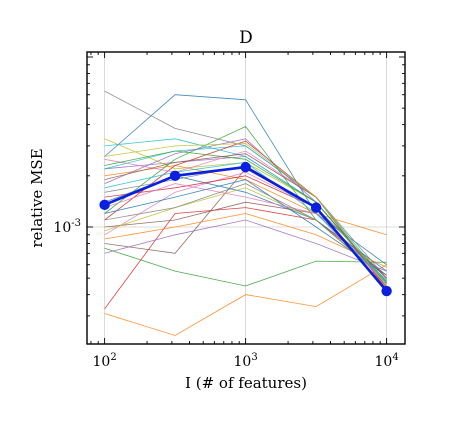 This screenshot has height=432, width=454. I want to click on x-tick-label: 102, so click(105, 361).